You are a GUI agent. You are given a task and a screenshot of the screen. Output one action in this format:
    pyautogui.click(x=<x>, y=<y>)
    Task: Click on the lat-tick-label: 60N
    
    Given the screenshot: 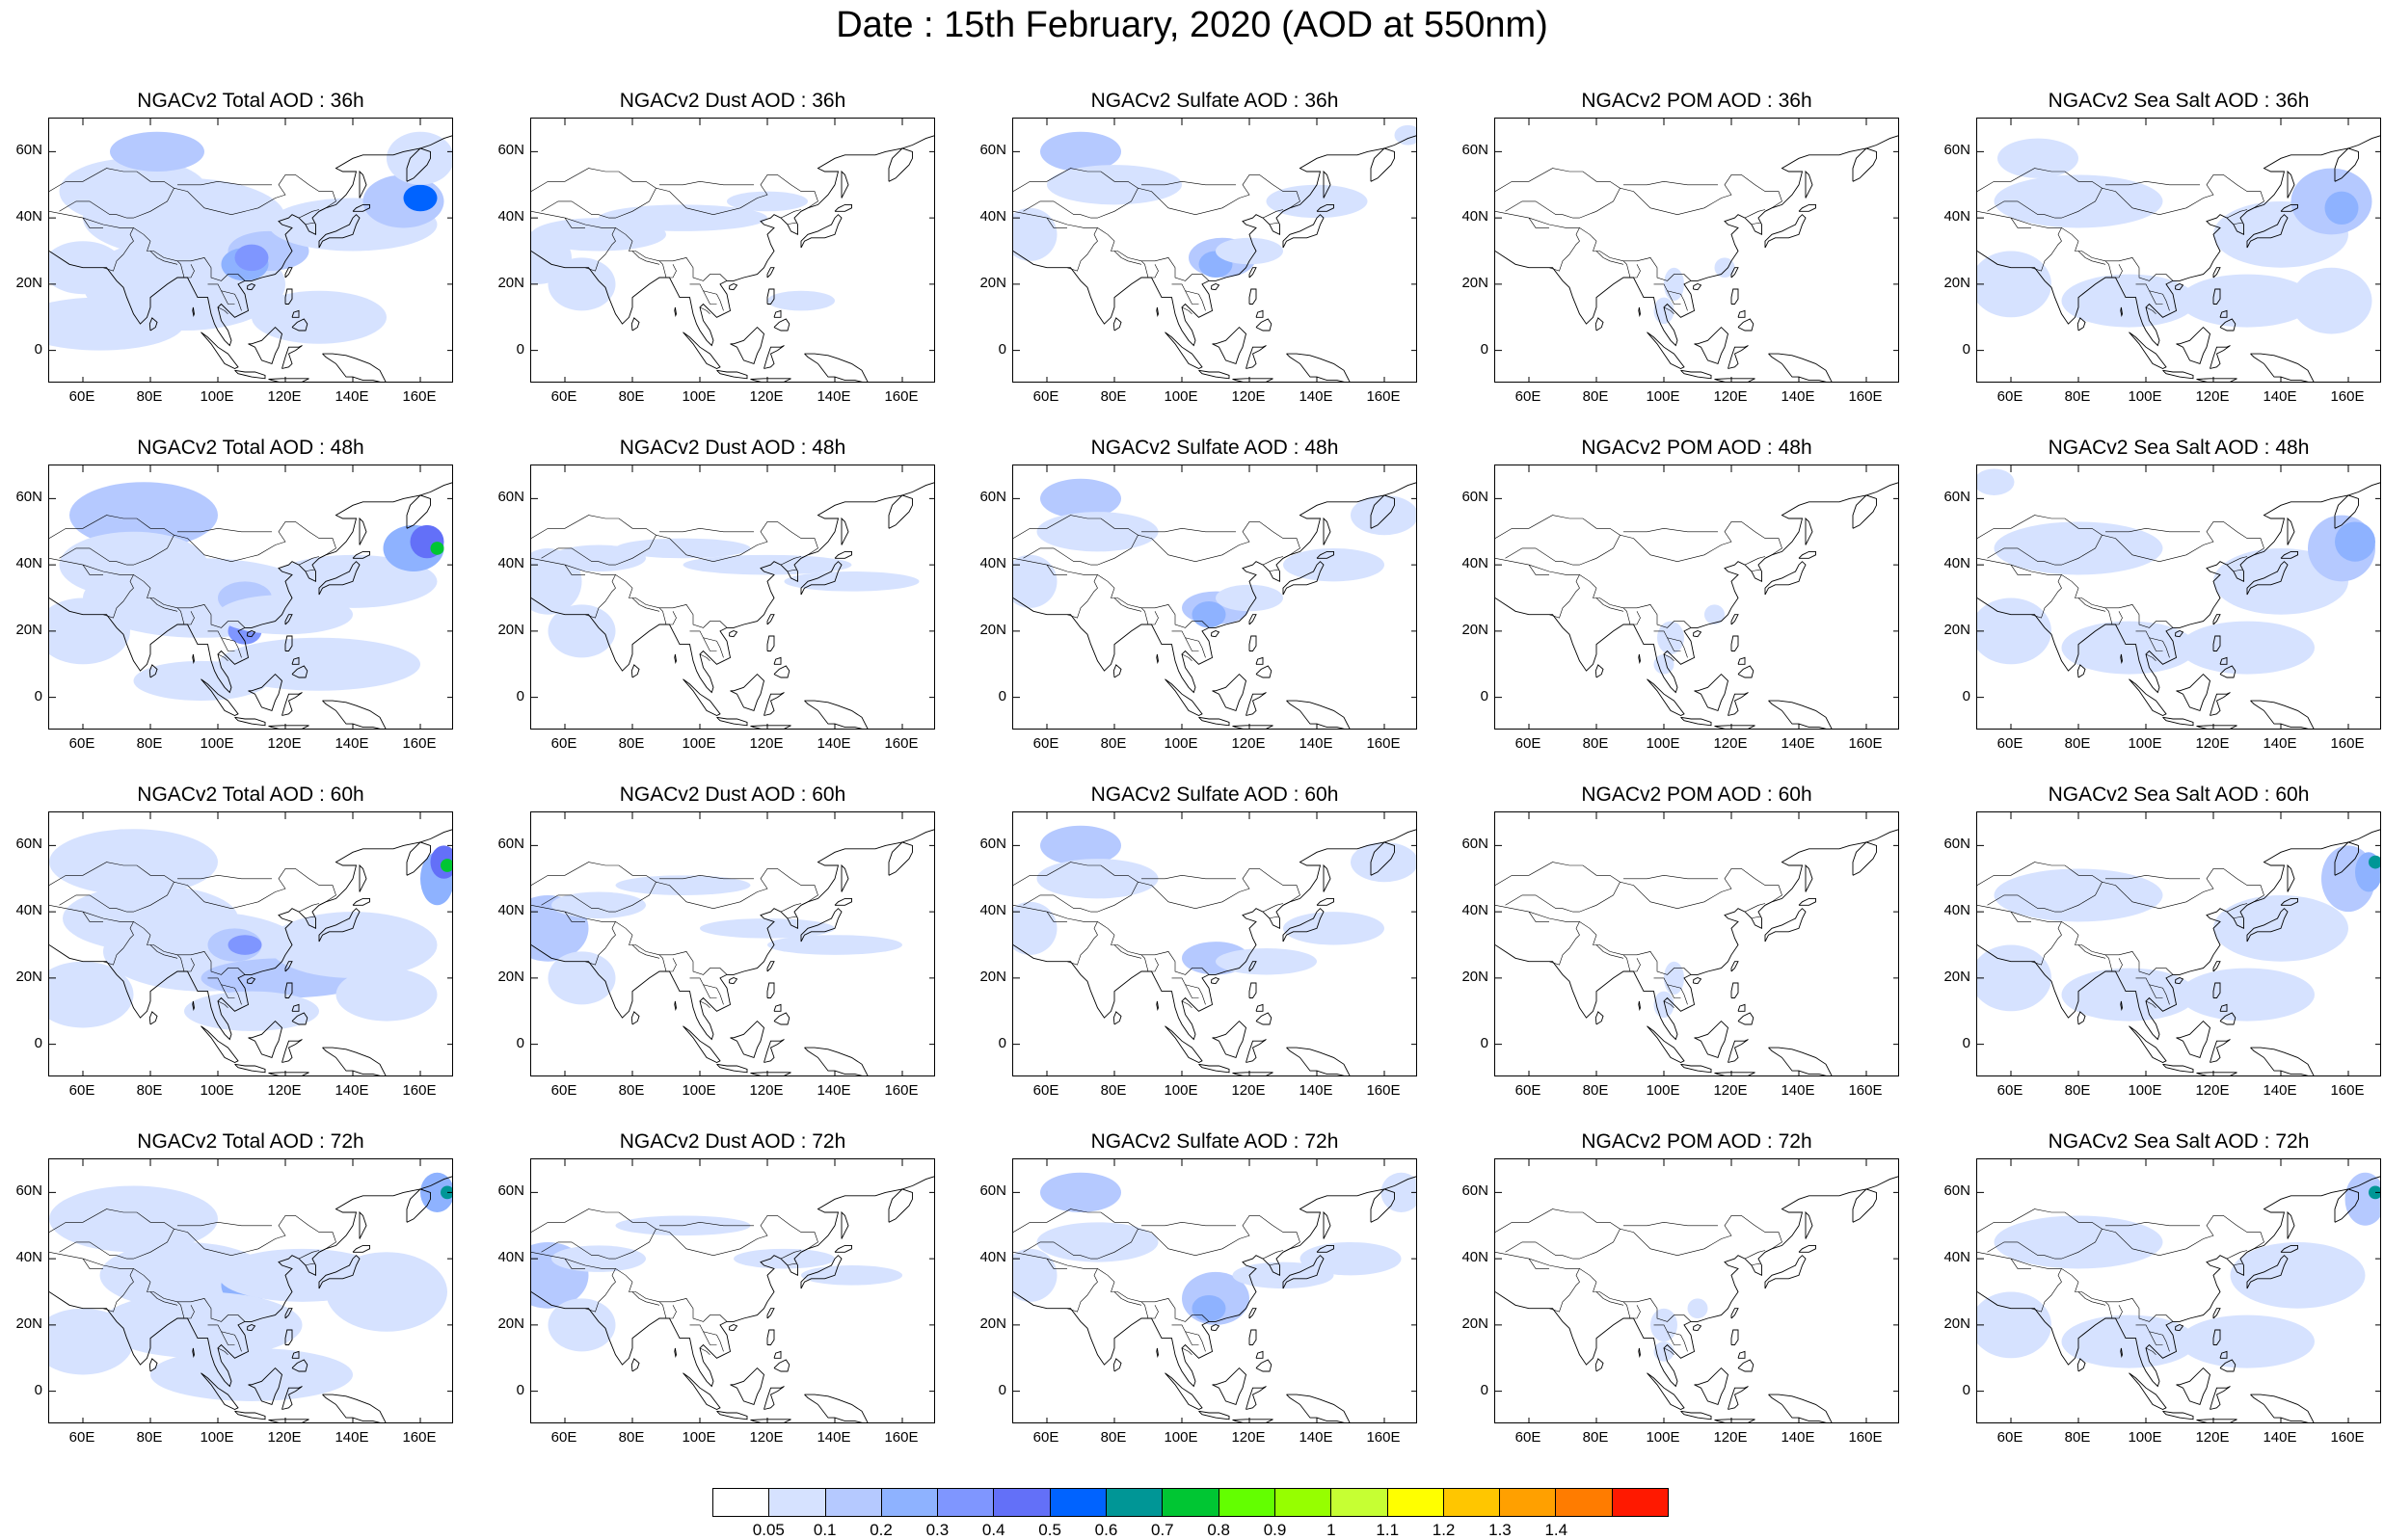 What is the action you would take?
    pyautogui.click(x=1957, y=844)
    